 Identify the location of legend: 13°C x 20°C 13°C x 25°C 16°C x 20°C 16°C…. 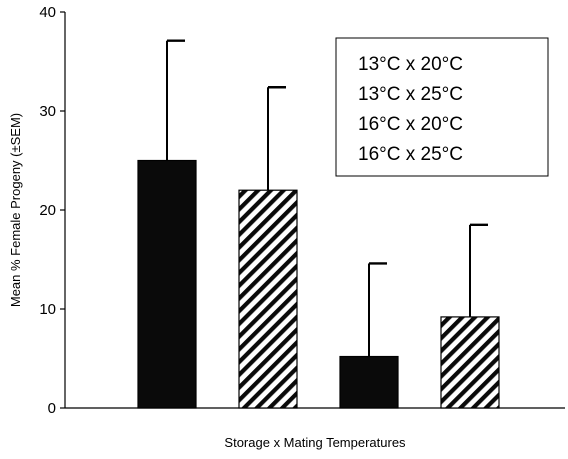
(442, 107).